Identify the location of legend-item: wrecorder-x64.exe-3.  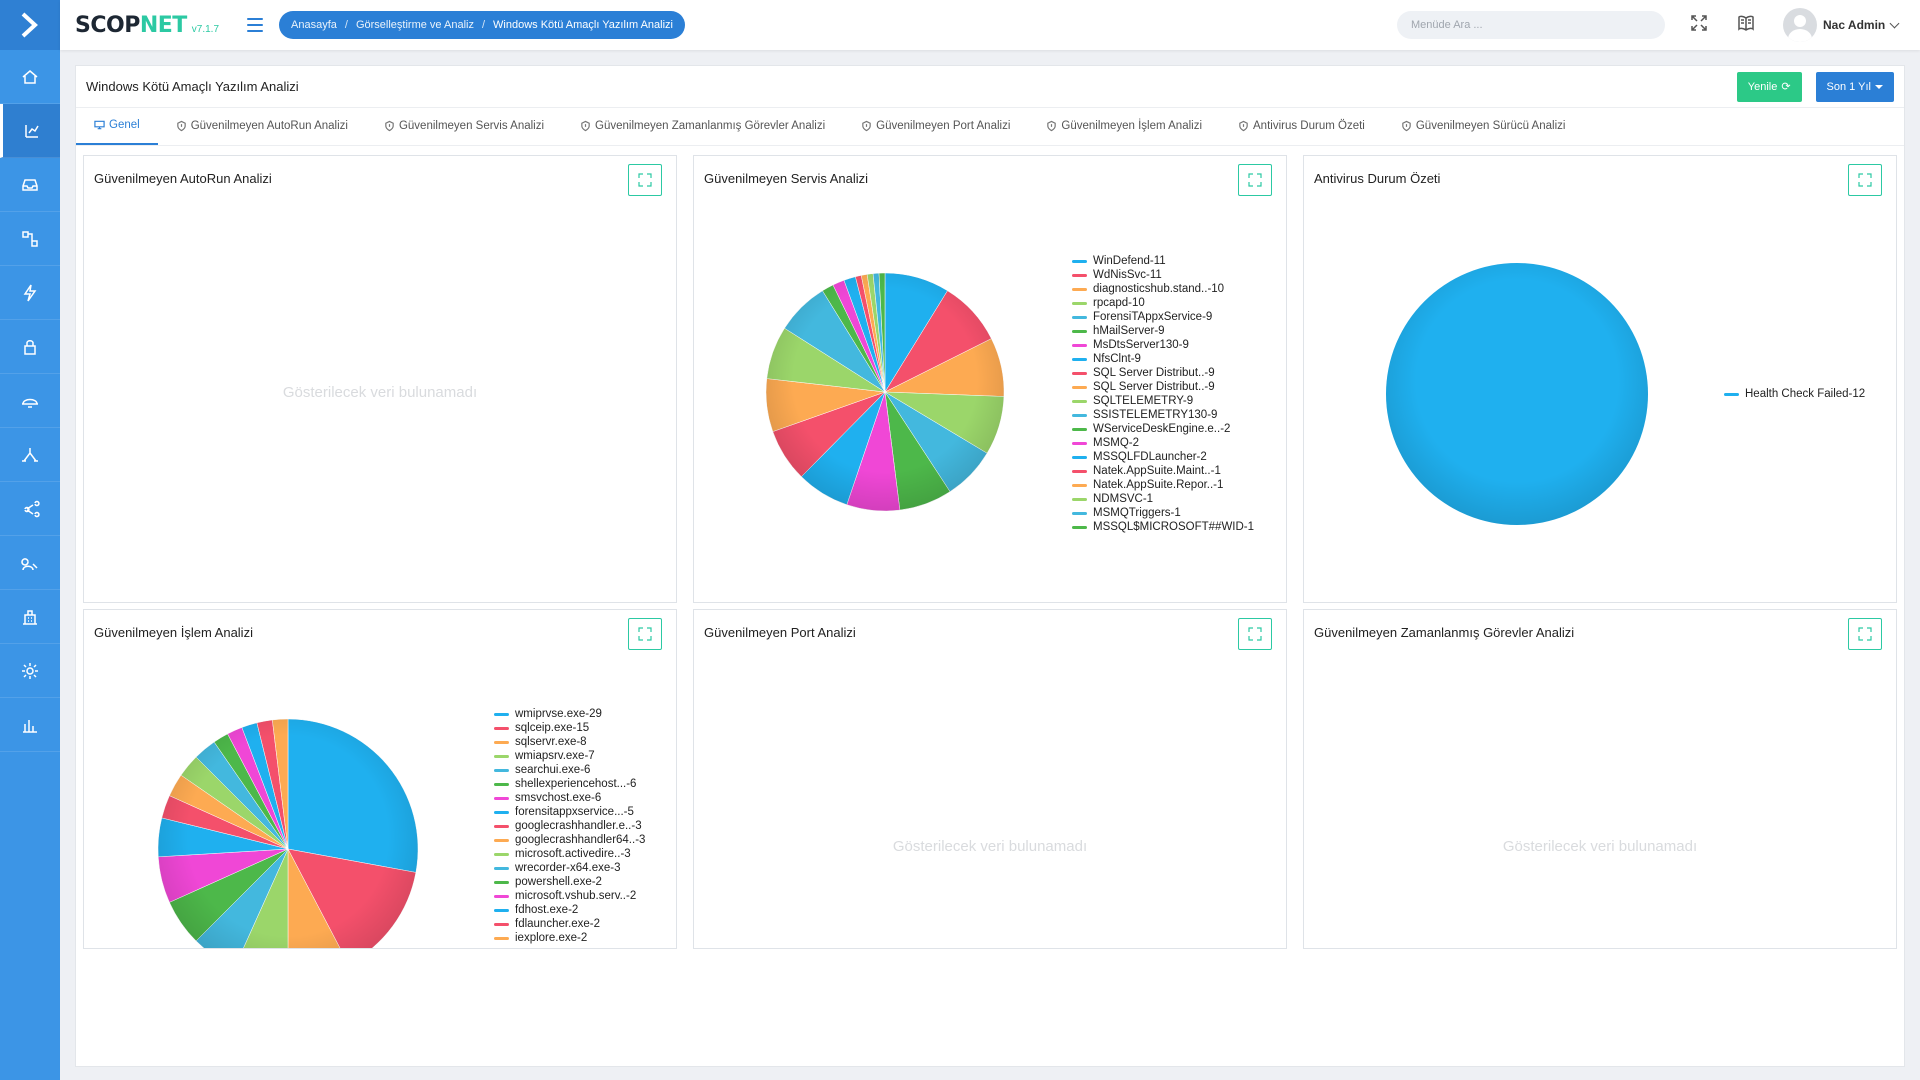
(569, 868).